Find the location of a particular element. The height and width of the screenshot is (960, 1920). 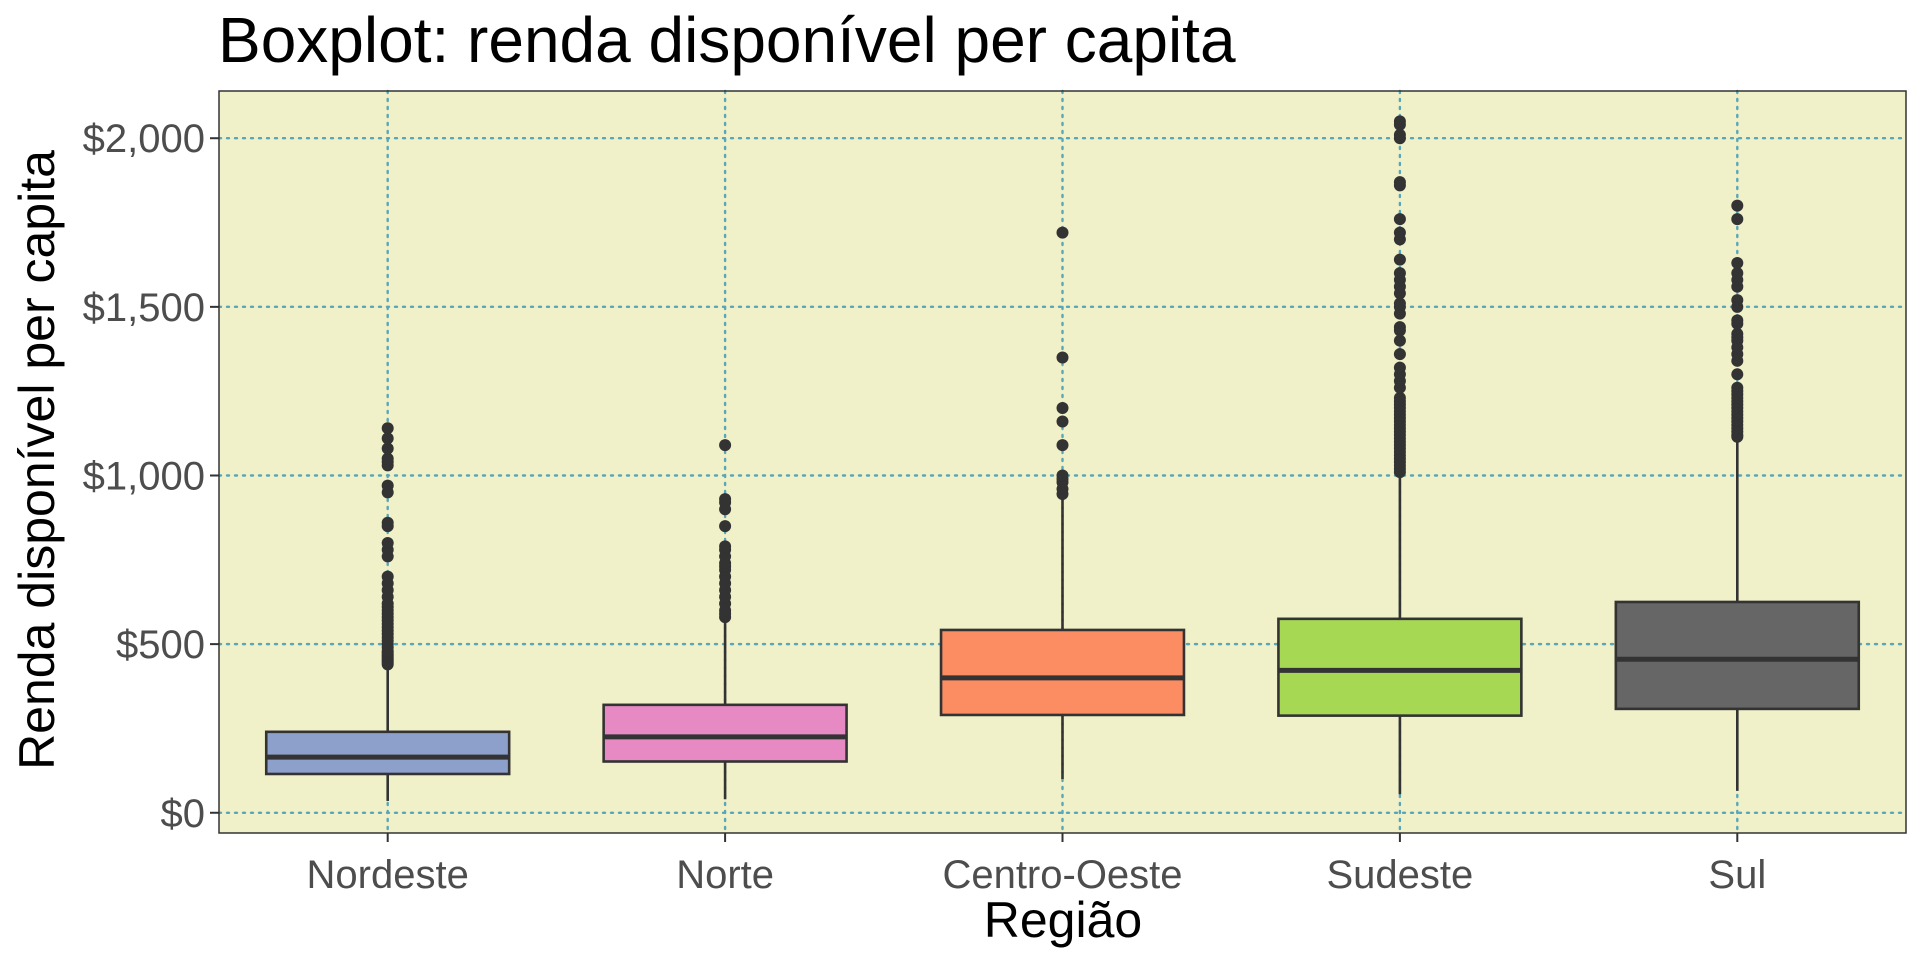

y-tick-label: $1,500 is located at coordinates (144, 308).